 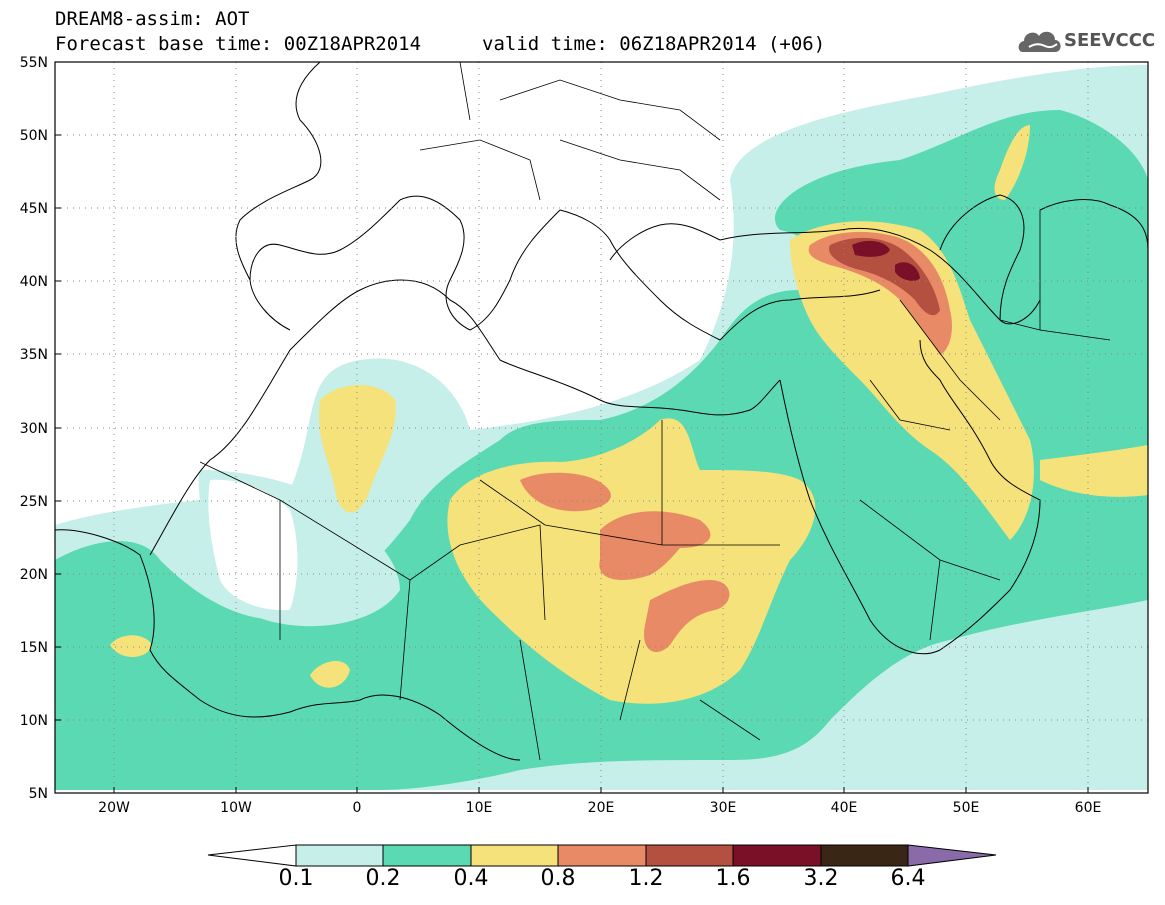 I want to click on colorbar-label: 1.2, so click(x=646, y=878).